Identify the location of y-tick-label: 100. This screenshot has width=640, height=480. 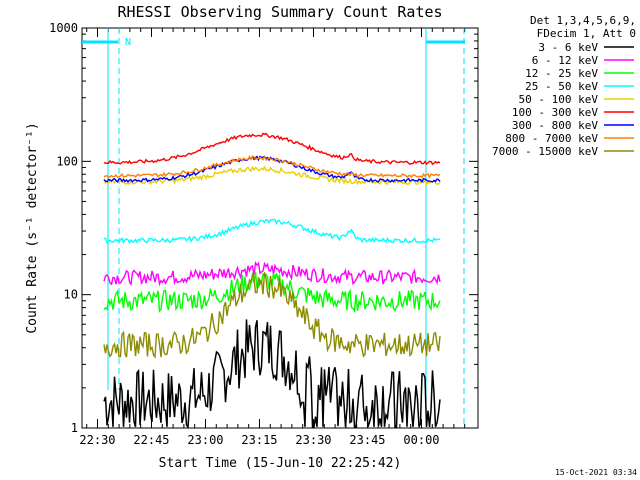
(67, 161).